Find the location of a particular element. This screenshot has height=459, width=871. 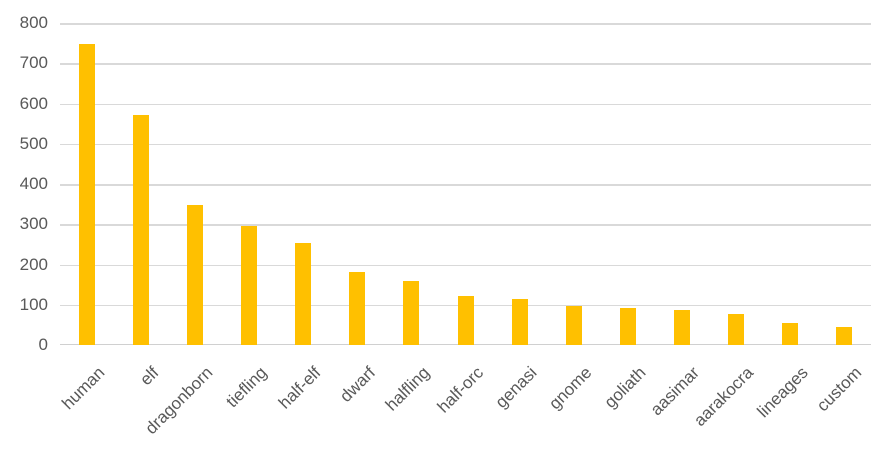

x-category-label: halfling is located at coordinates (407, 389).